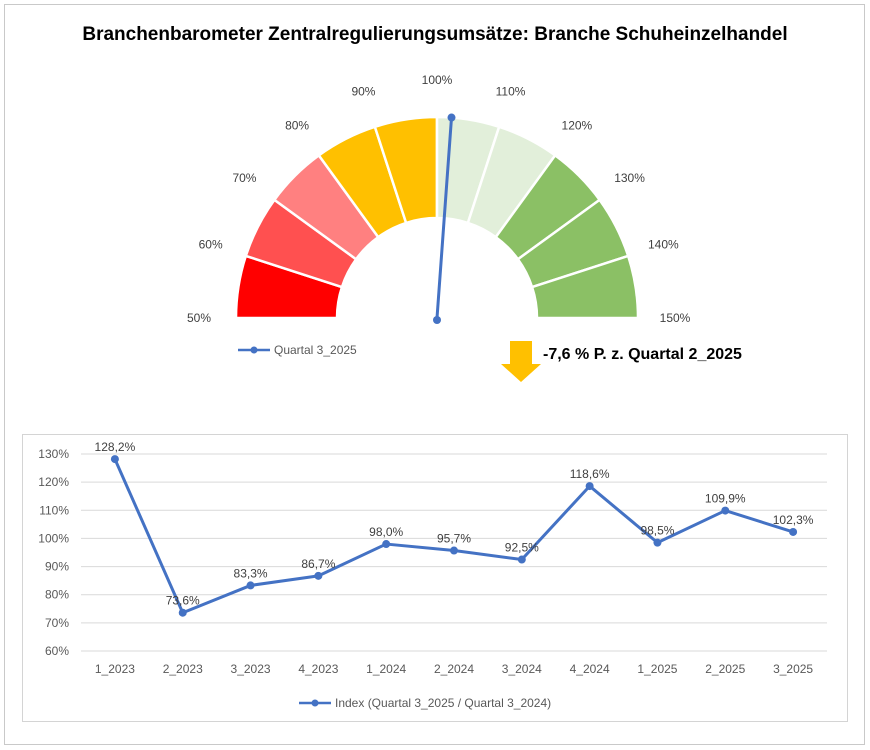 The height and width of the screenshot is (750, 870). What do you see at coordinates (318, 564) in the screenshot?
I see `data-label: 86,7%` at bounding box center [318, 564].